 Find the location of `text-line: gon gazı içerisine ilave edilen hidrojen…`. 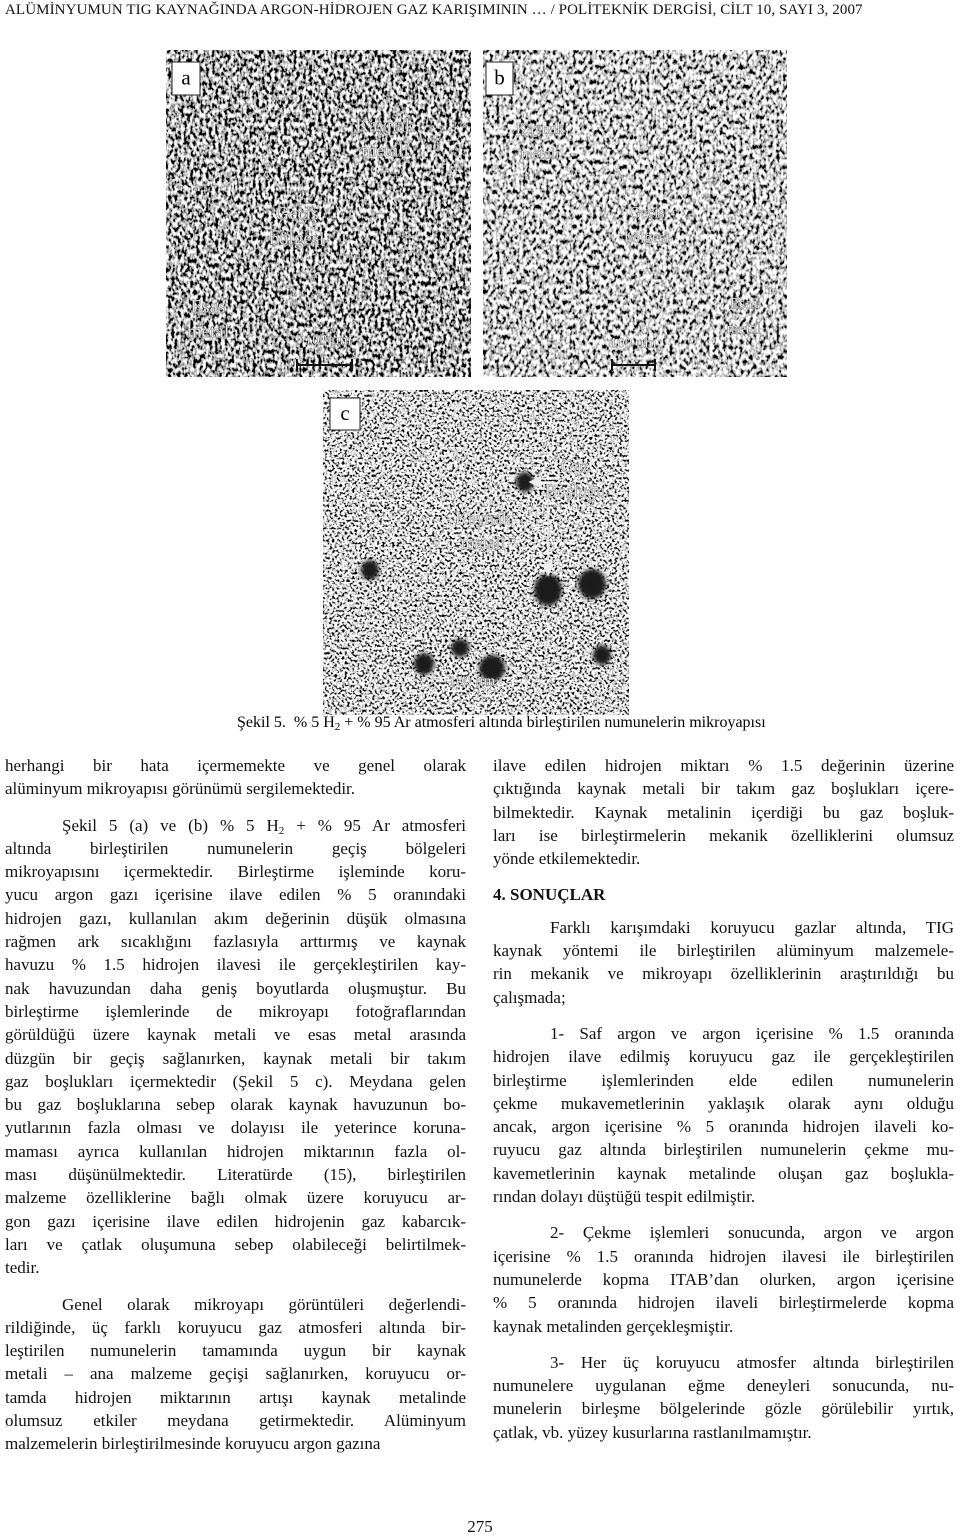

text-line: gon gazı içerisine ilave edilen hidrojen… is located at coordinates (235, 1221).